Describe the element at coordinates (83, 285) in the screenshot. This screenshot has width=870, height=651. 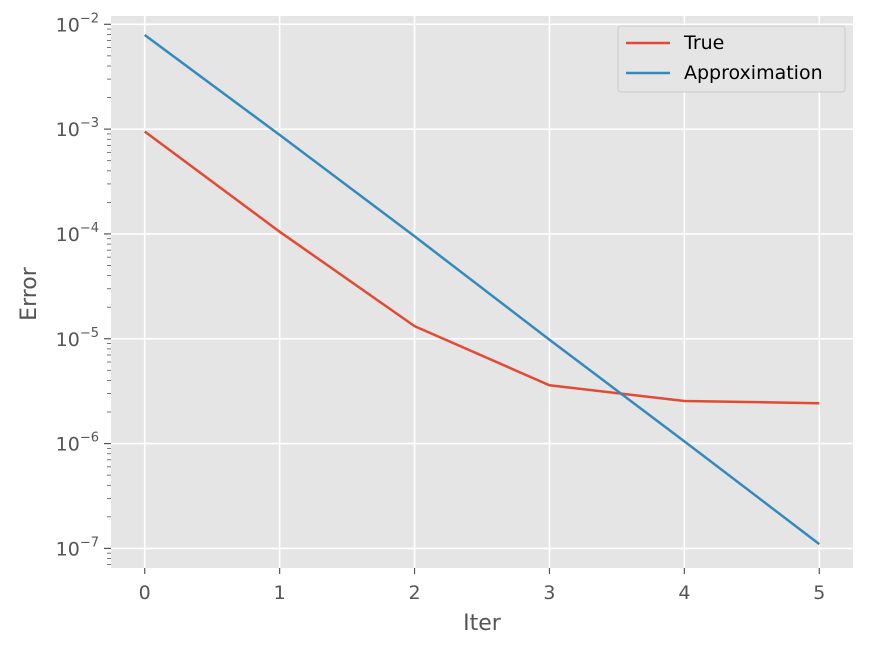
I see `y-tick-labels: 10⁻⁷ 10⁻⁶ 10⁻⁵ 10⁻⁴ 10⁻³ 10⁻²` at that location.